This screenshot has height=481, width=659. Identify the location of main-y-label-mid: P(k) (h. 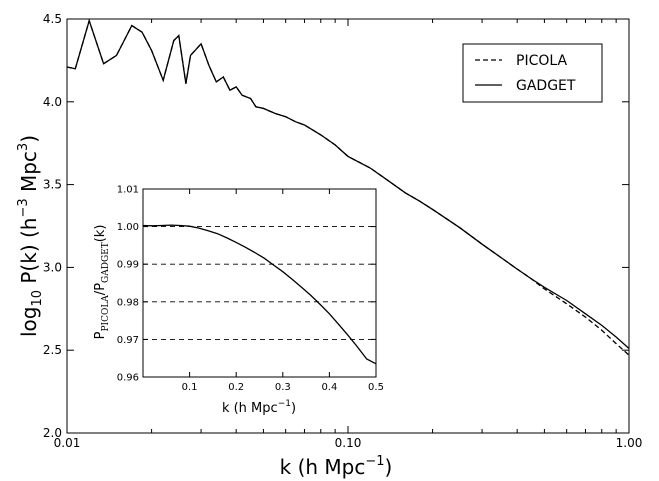
(29, 254).